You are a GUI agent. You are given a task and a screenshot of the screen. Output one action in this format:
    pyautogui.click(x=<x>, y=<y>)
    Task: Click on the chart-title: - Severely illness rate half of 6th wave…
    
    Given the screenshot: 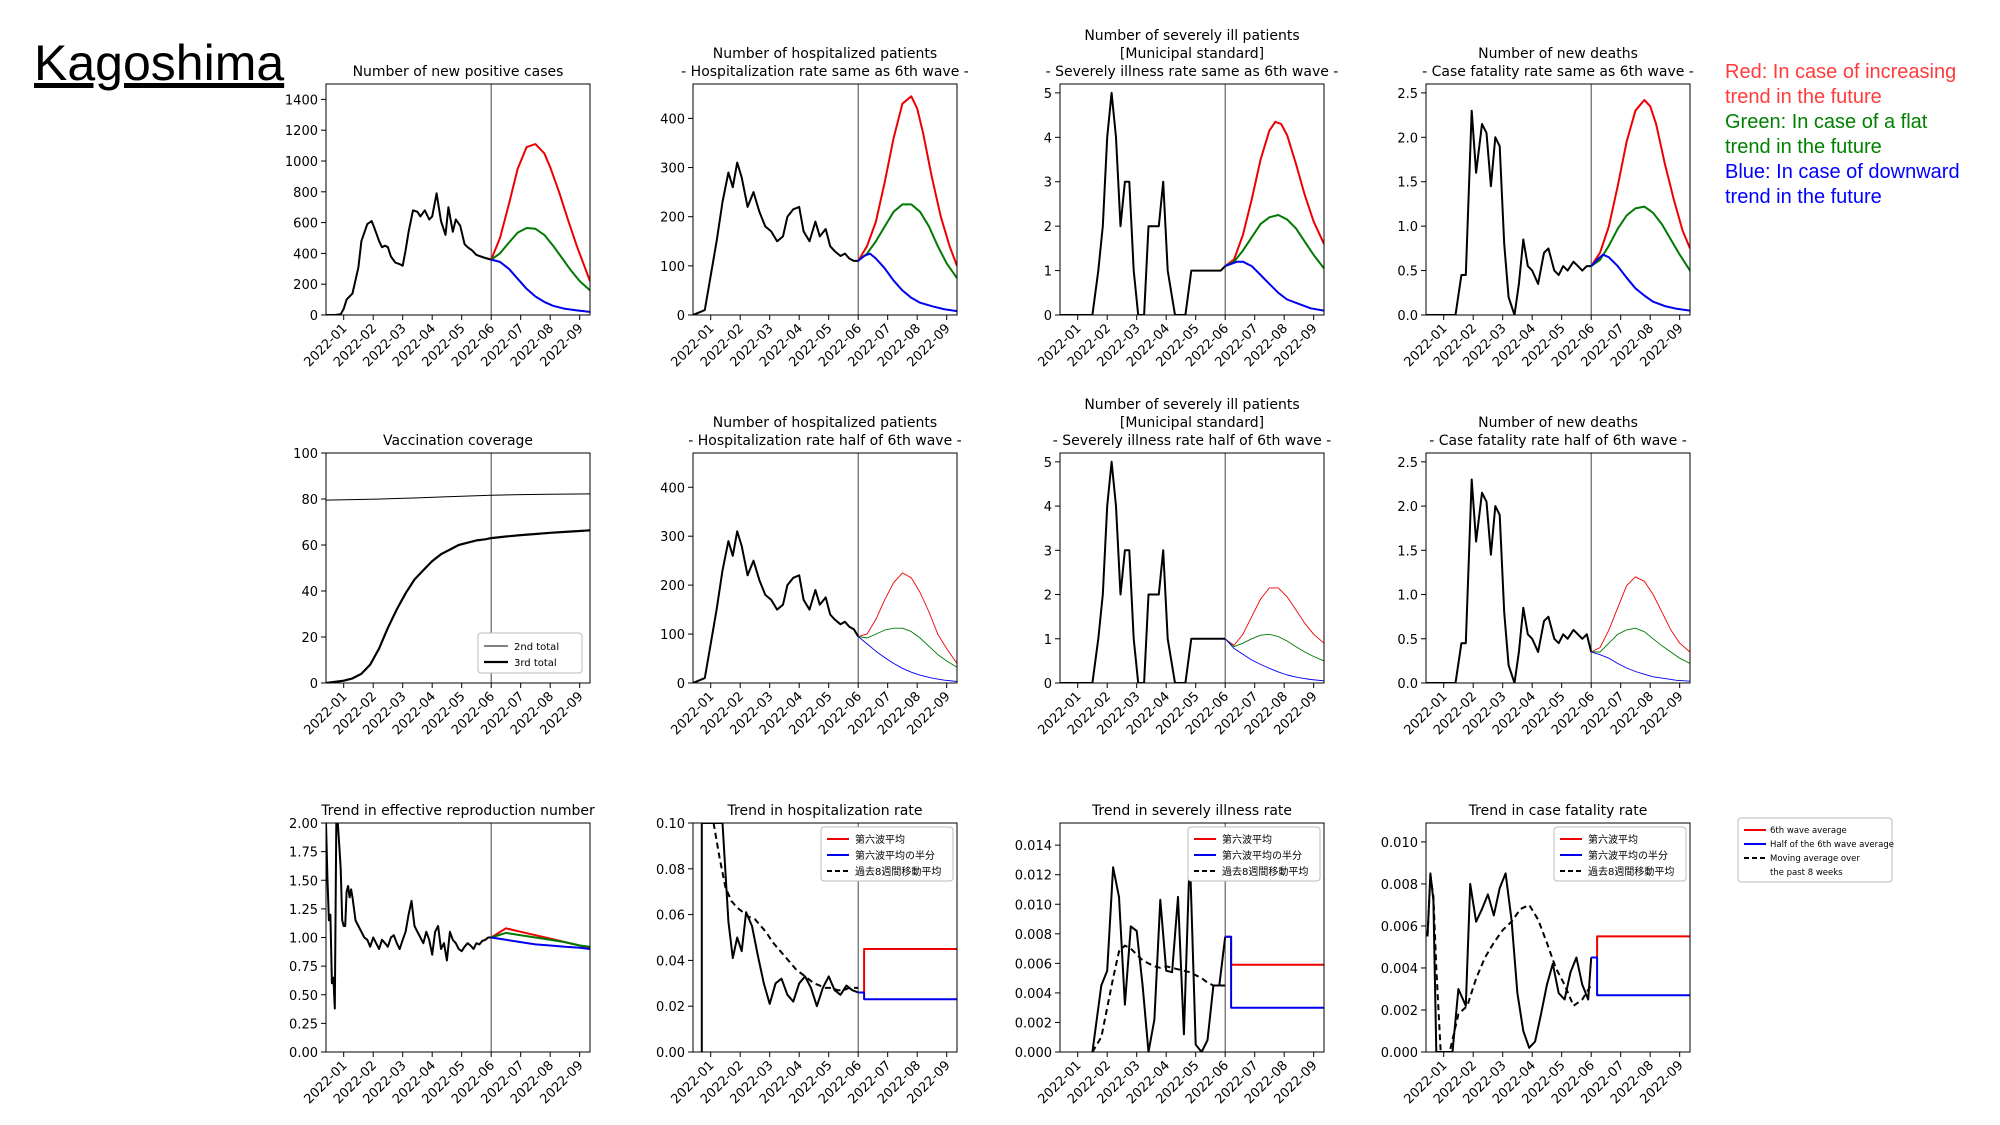 What is the action you would take?
    pyautogui.click(x=1192, y=441)
    